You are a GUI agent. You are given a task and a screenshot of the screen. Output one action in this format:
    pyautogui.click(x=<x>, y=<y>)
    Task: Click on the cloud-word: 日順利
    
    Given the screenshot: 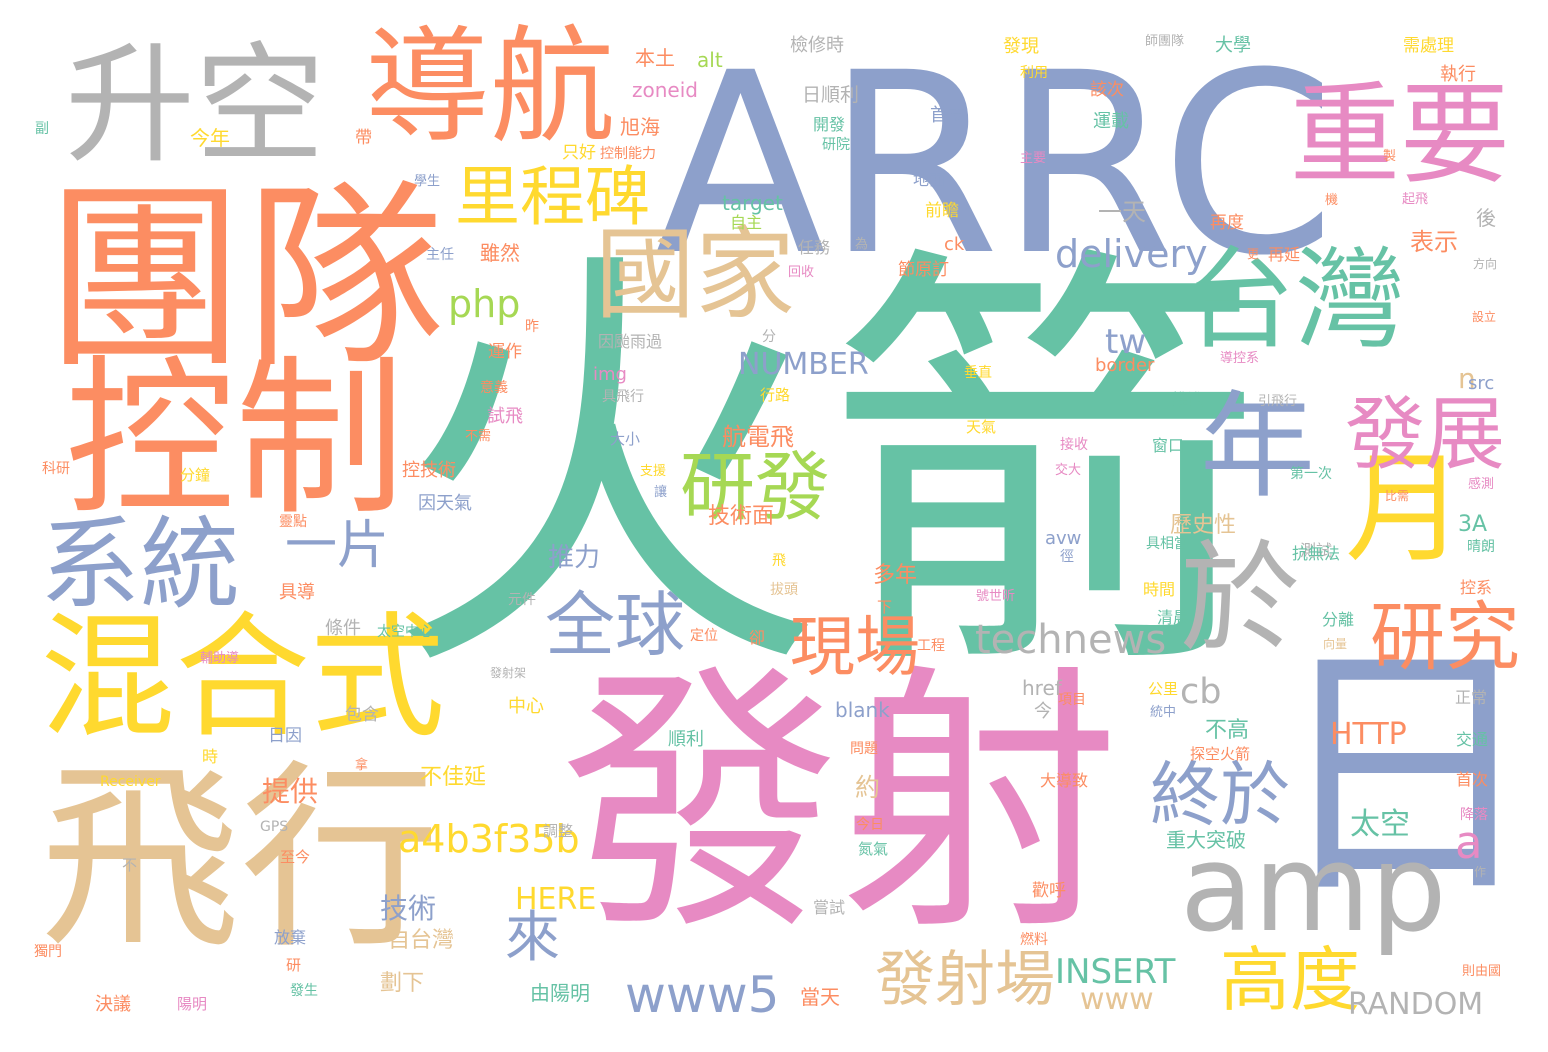 What is the action you would take?
    pyautogui.click(x=831, y=95)
    